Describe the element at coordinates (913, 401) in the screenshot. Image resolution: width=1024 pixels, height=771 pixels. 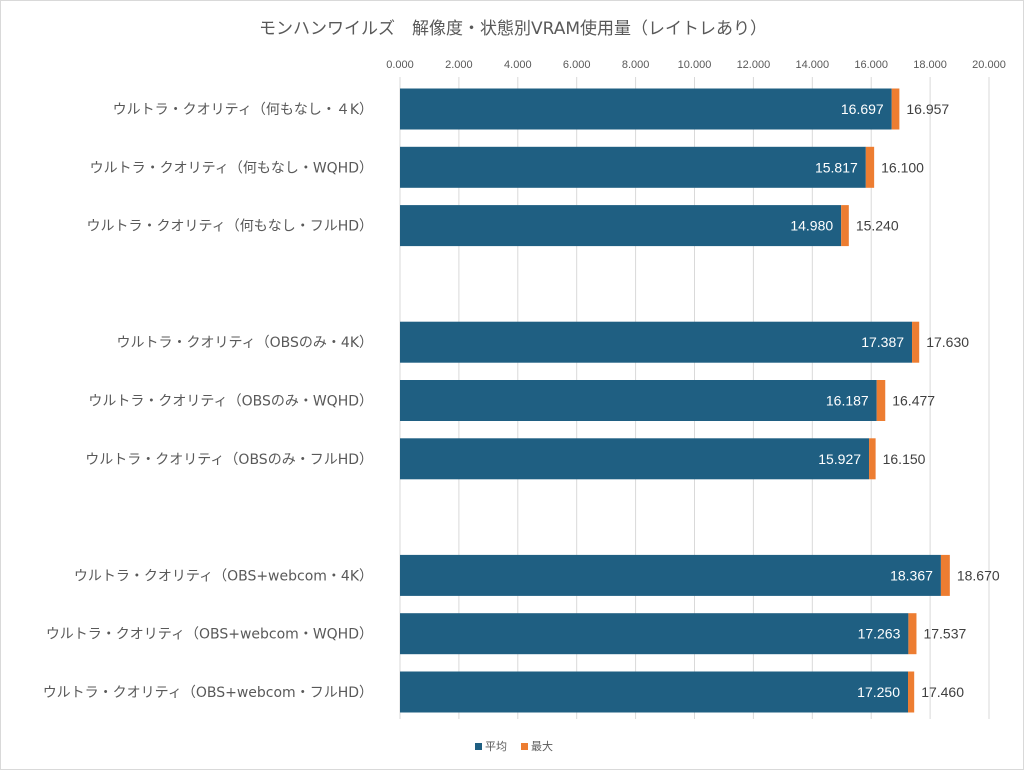
I see `data-label-max: 16.477` at that location.